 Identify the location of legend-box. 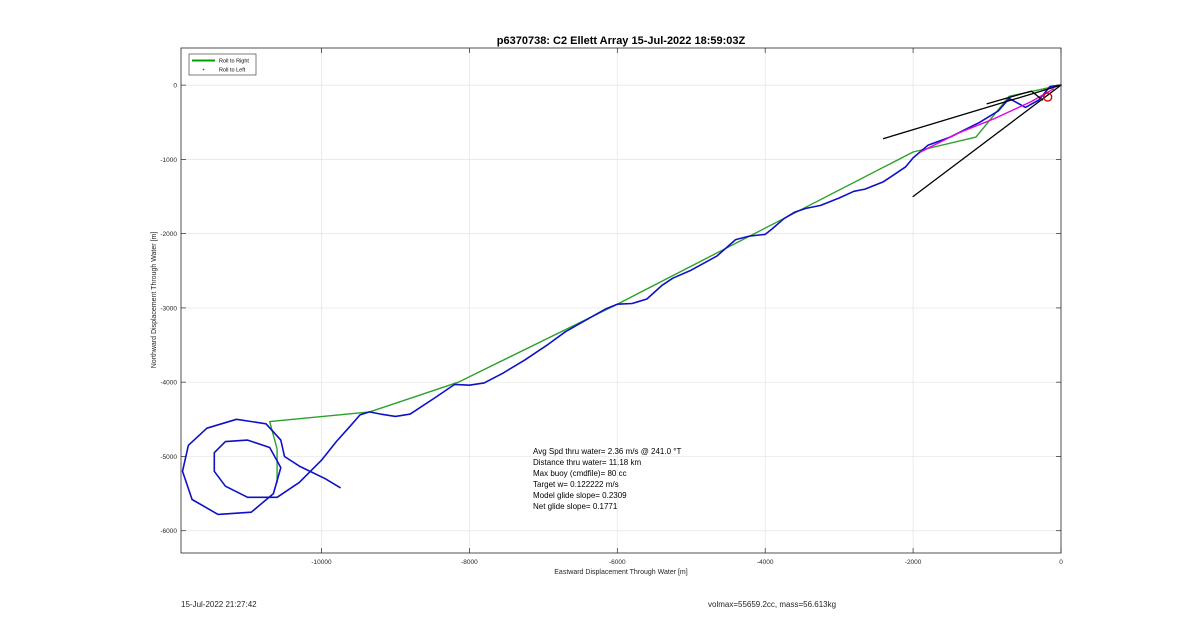
(222, 64).